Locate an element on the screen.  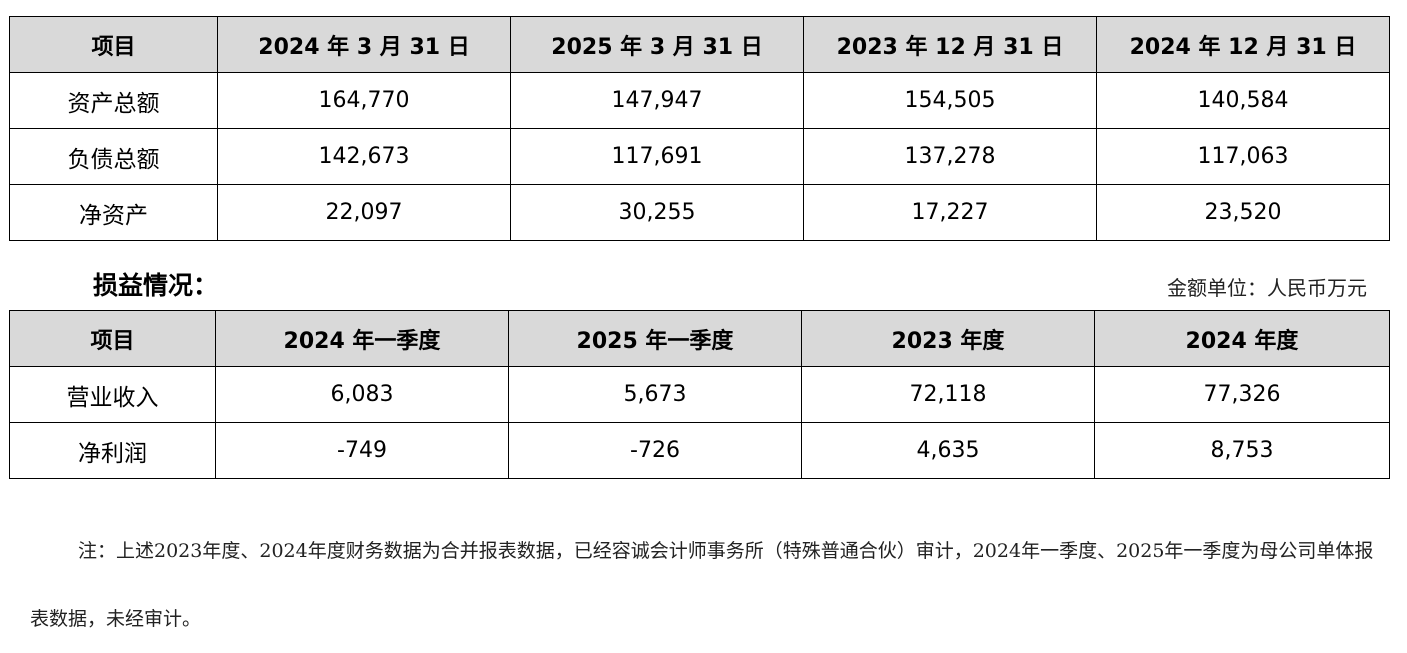
header-cell: 2025 年一季度 is located at coordinates (655, 338).